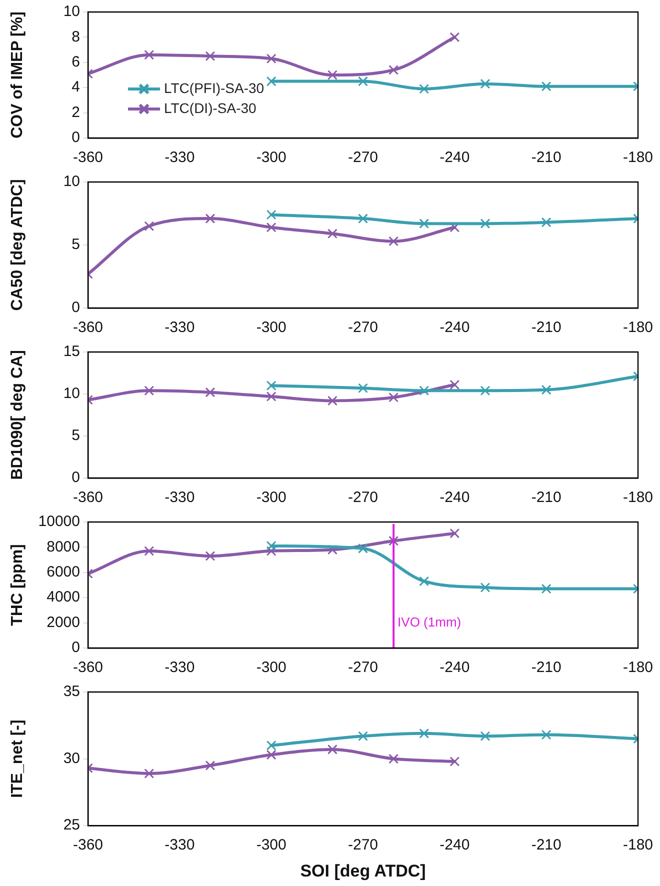 Image resolution: width=660 pixels, height=886 pixels. Describe the element at coordinates (76, 87) in the screenshot. I see `y-tick-label: 4` at that location.